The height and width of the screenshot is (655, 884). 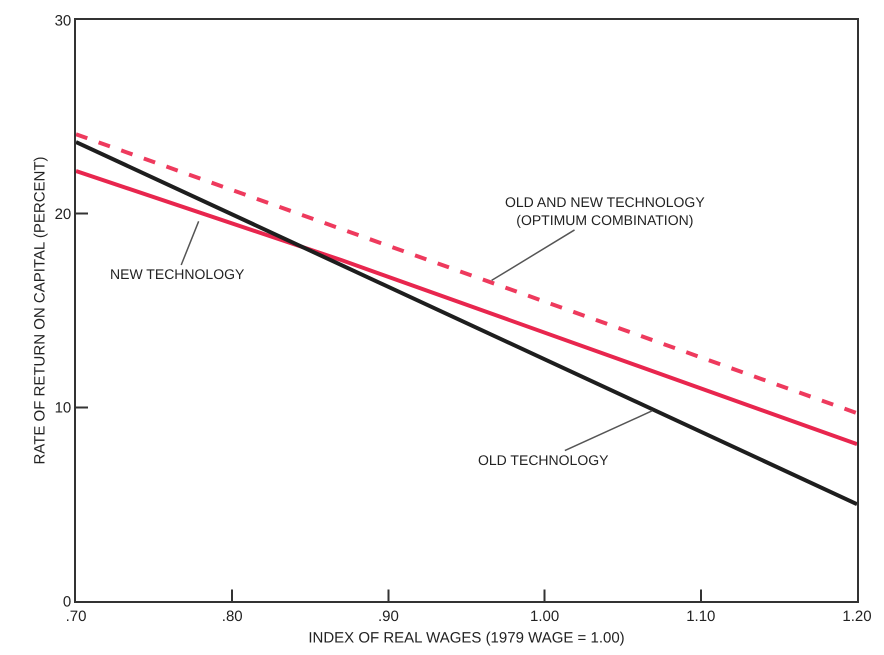 I want to click on y-tick-label: 0, so click(x=67, y=601).